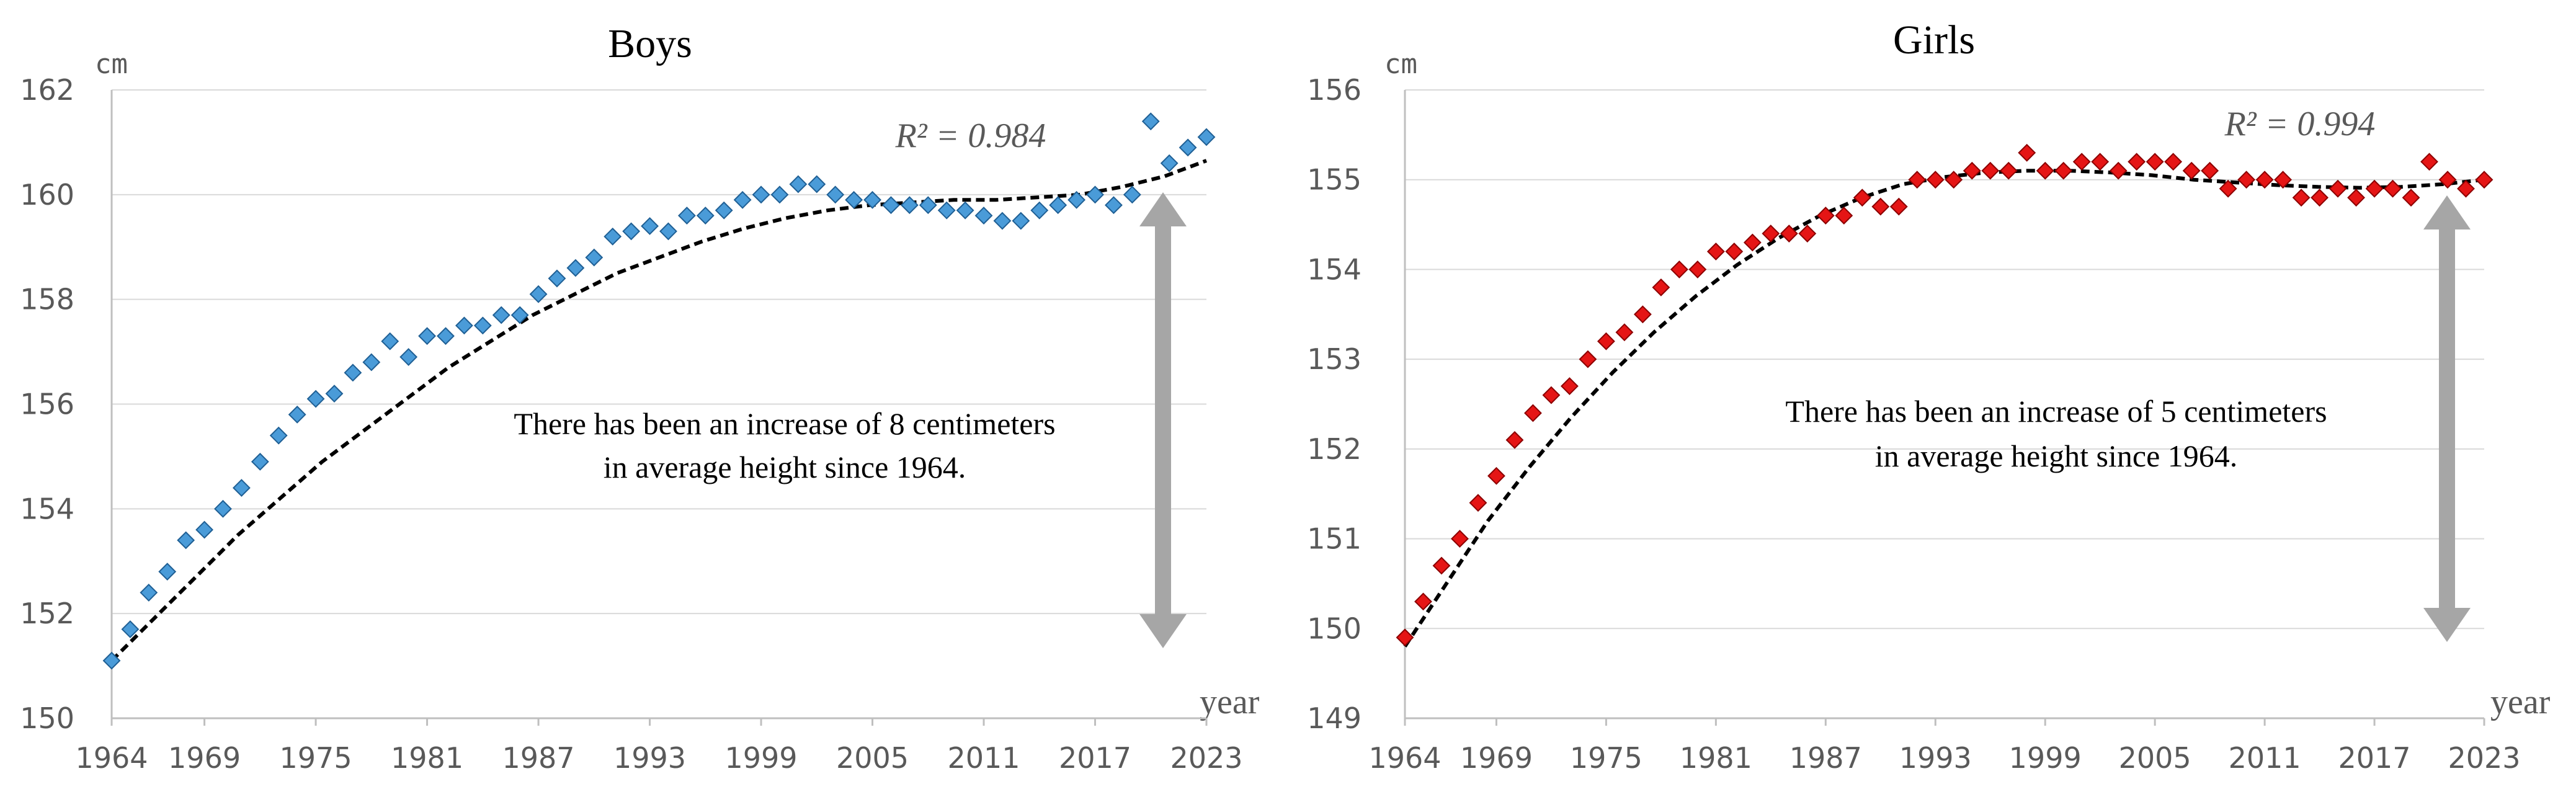 The image size is (2576, 802). Describe the element at coordinates (47, 195) in the screenshot. I see `boys-y-tick-label: 160` at that location.